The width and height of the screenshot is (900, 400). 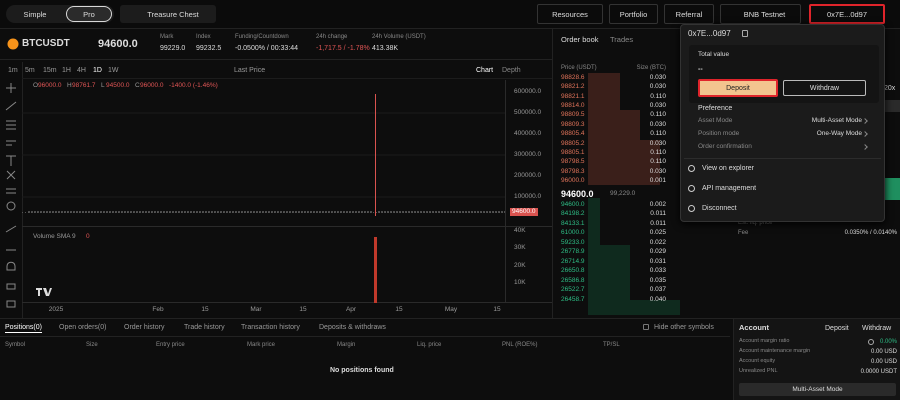 What do you see at coordinates (728, 168) in the screenshot?
I see `menu-action: View on explorer` at bounding box center [728, 168].